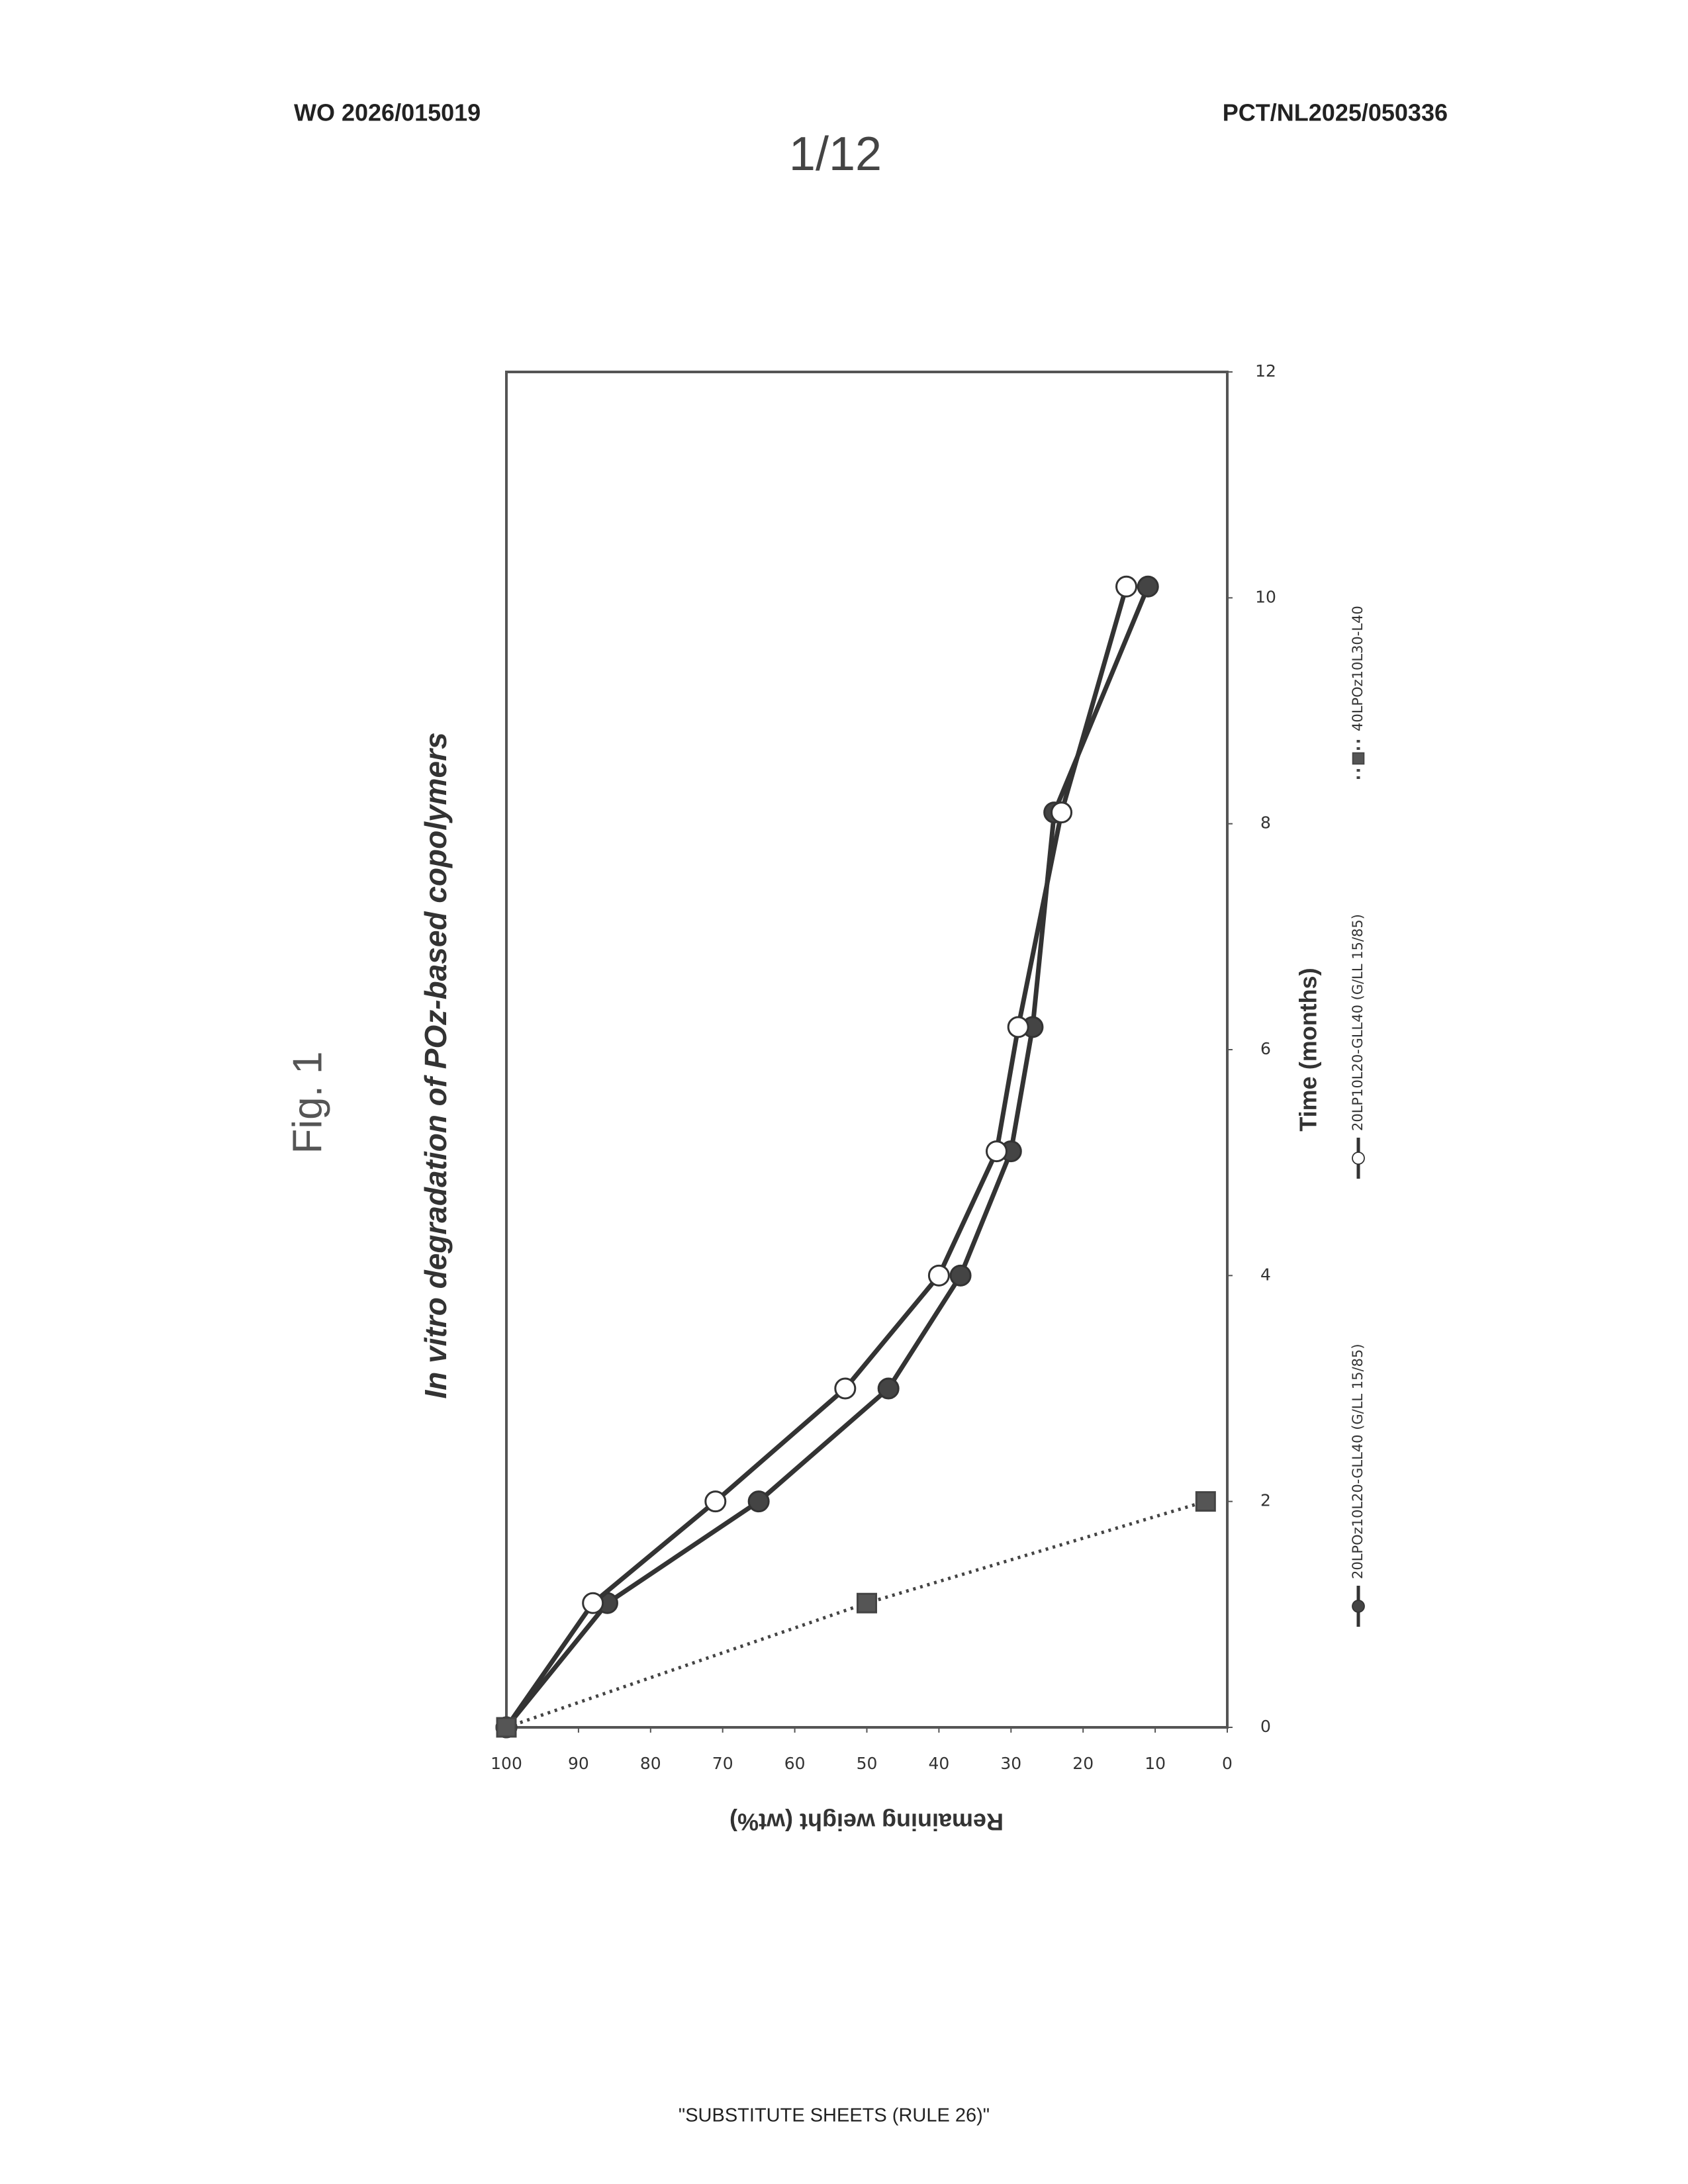  Describe the element at coordinates (506, 1763) in the screenshot. I see `y-tick-label: 100` at that location.